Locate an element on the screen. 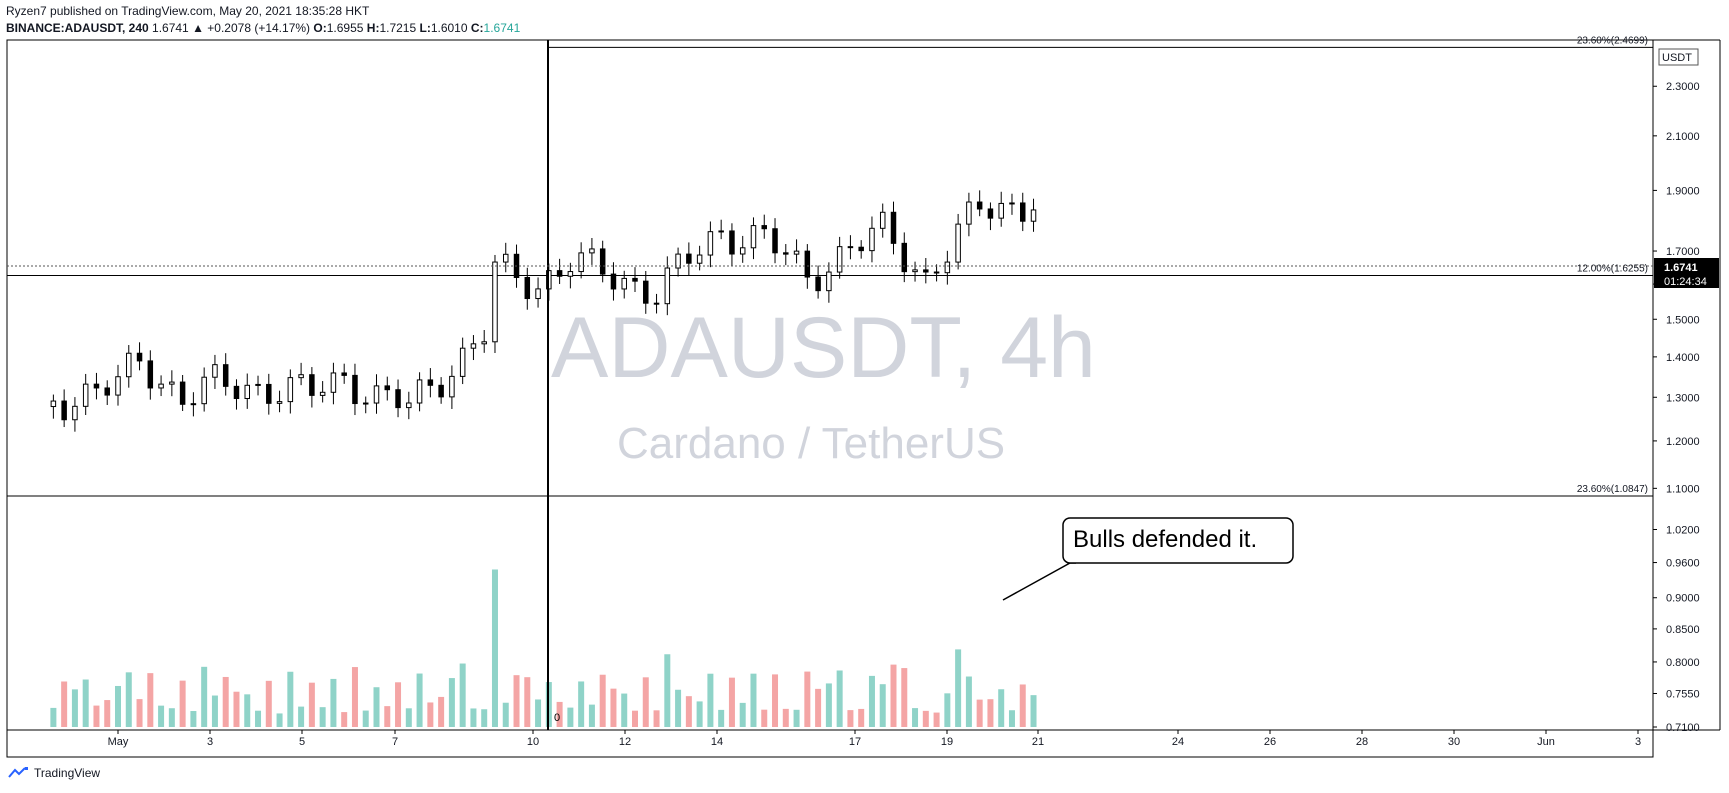  low-label: L: is located at coordinates (425, 28).